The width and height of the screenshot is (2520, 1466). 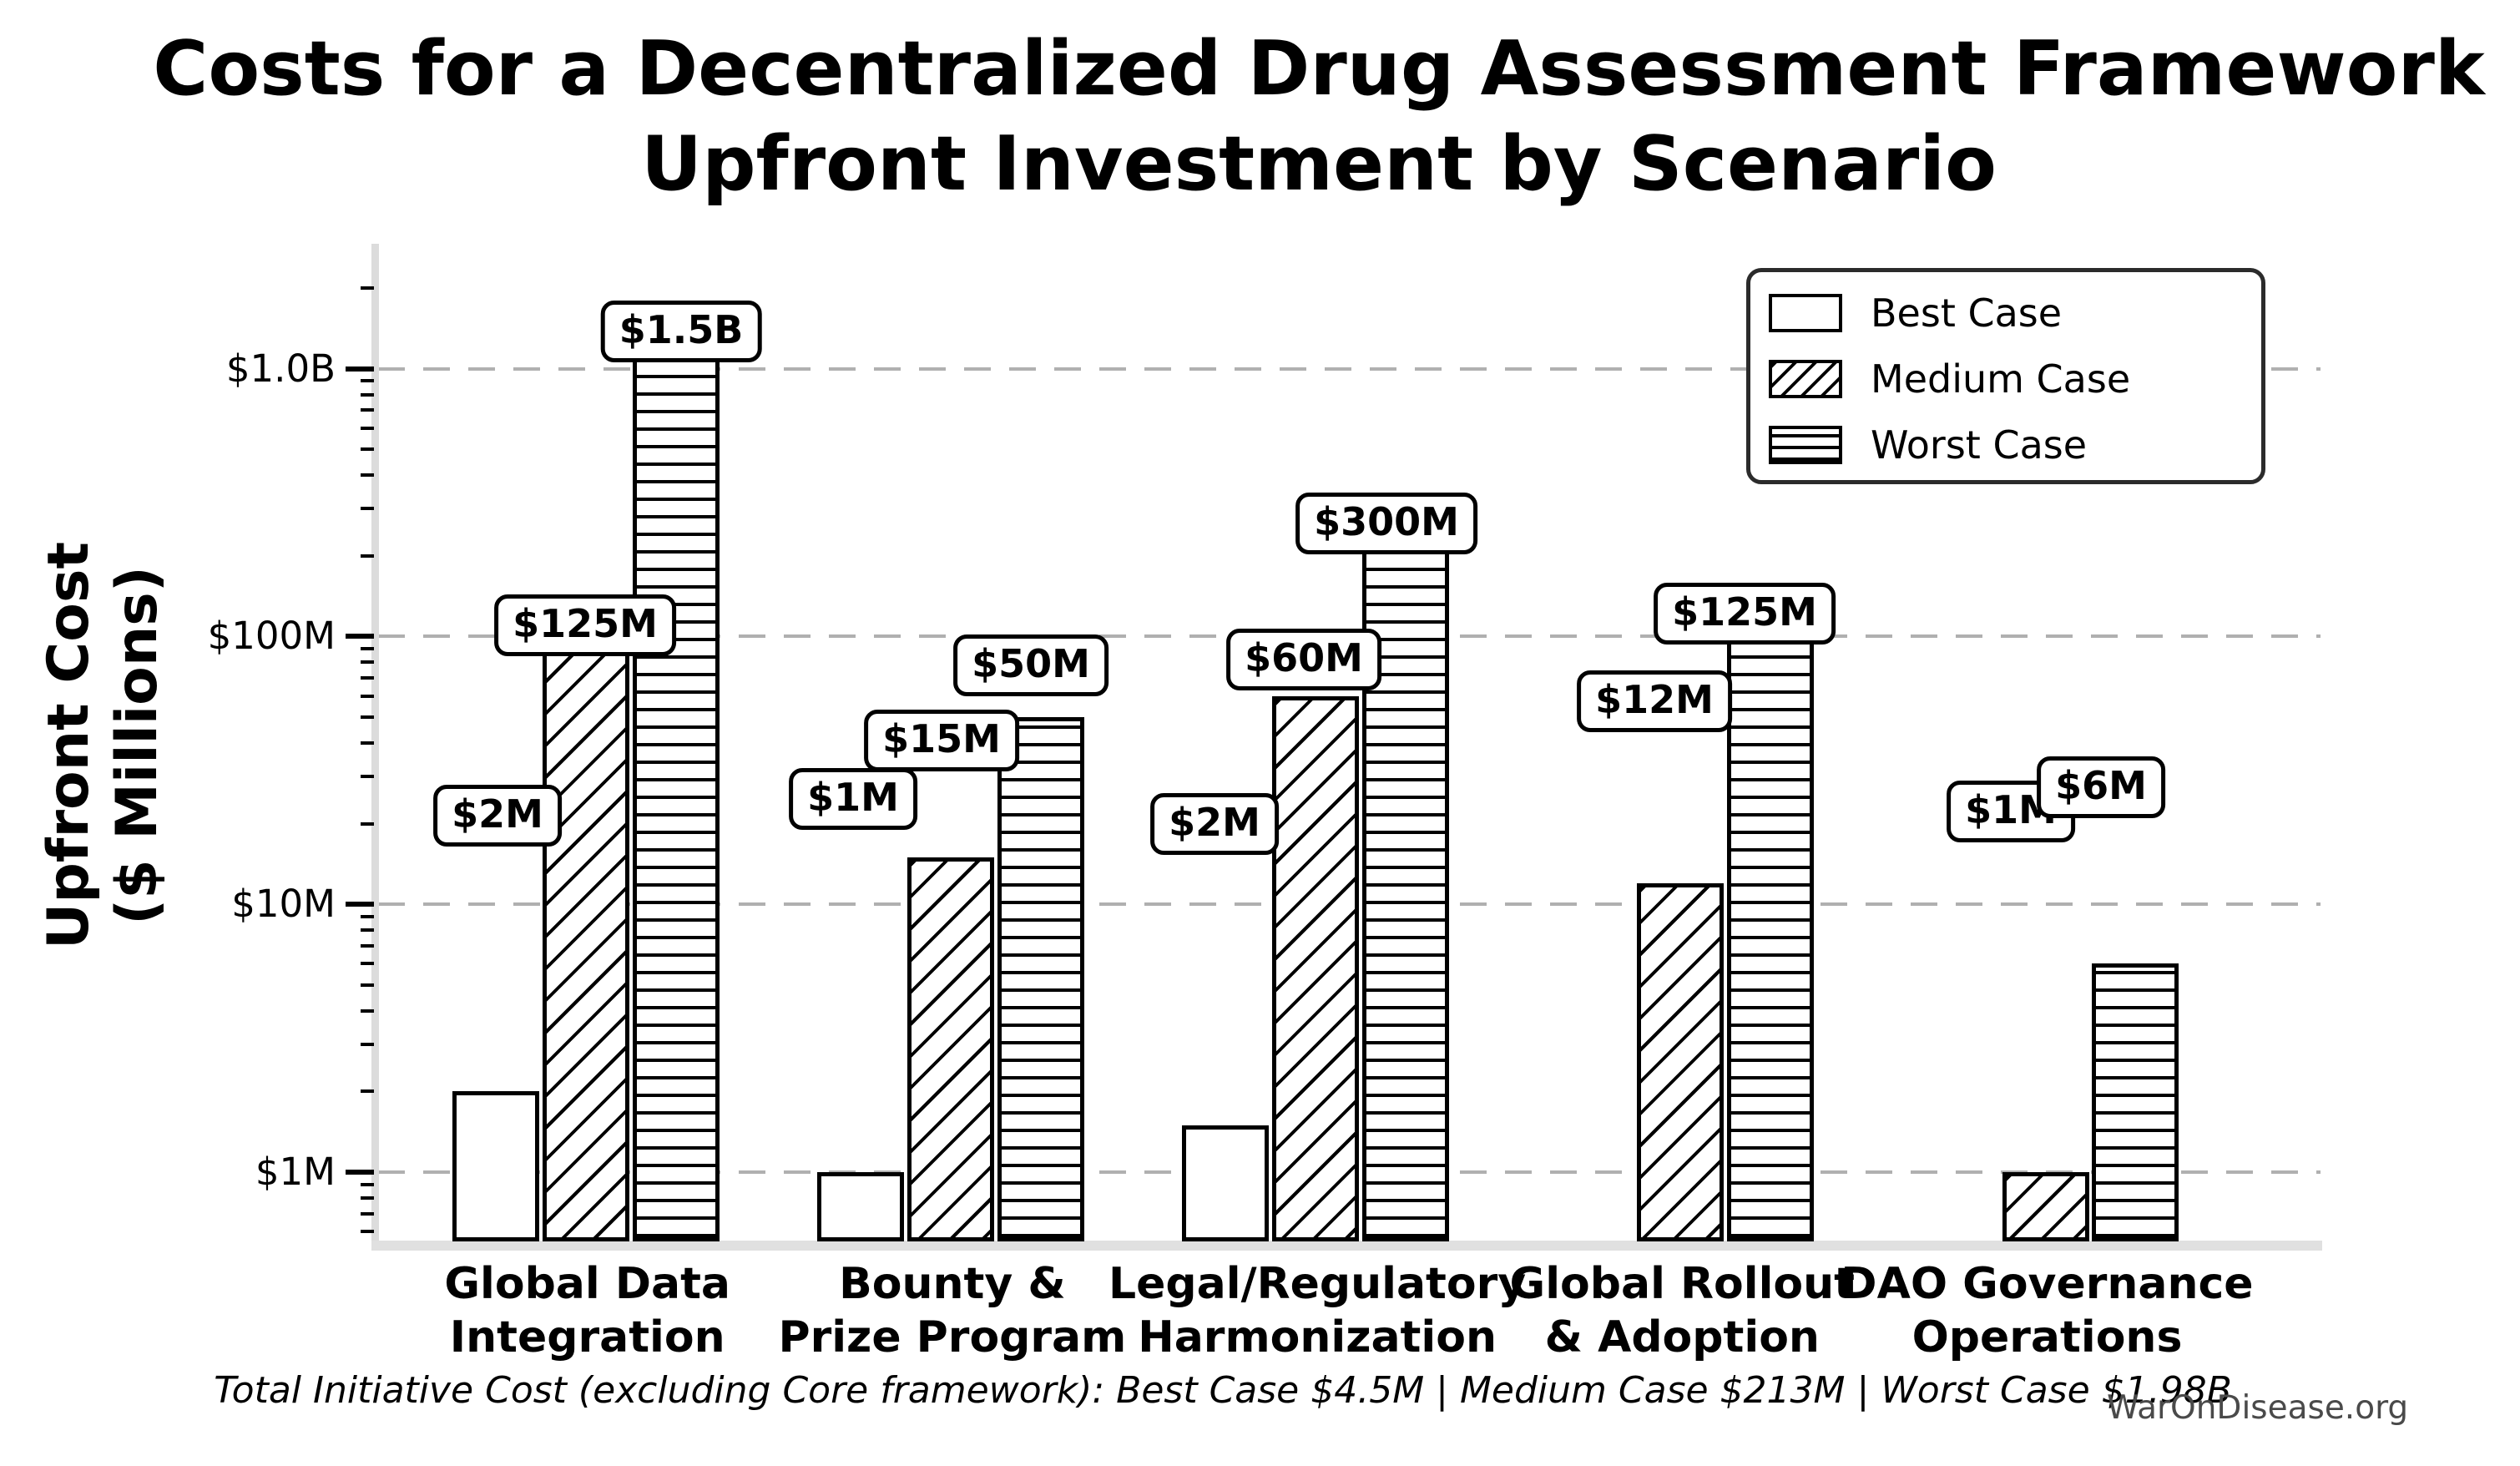 I want to click on bar-medium-case-legal-regulatory, so click(x=1316, y=968).